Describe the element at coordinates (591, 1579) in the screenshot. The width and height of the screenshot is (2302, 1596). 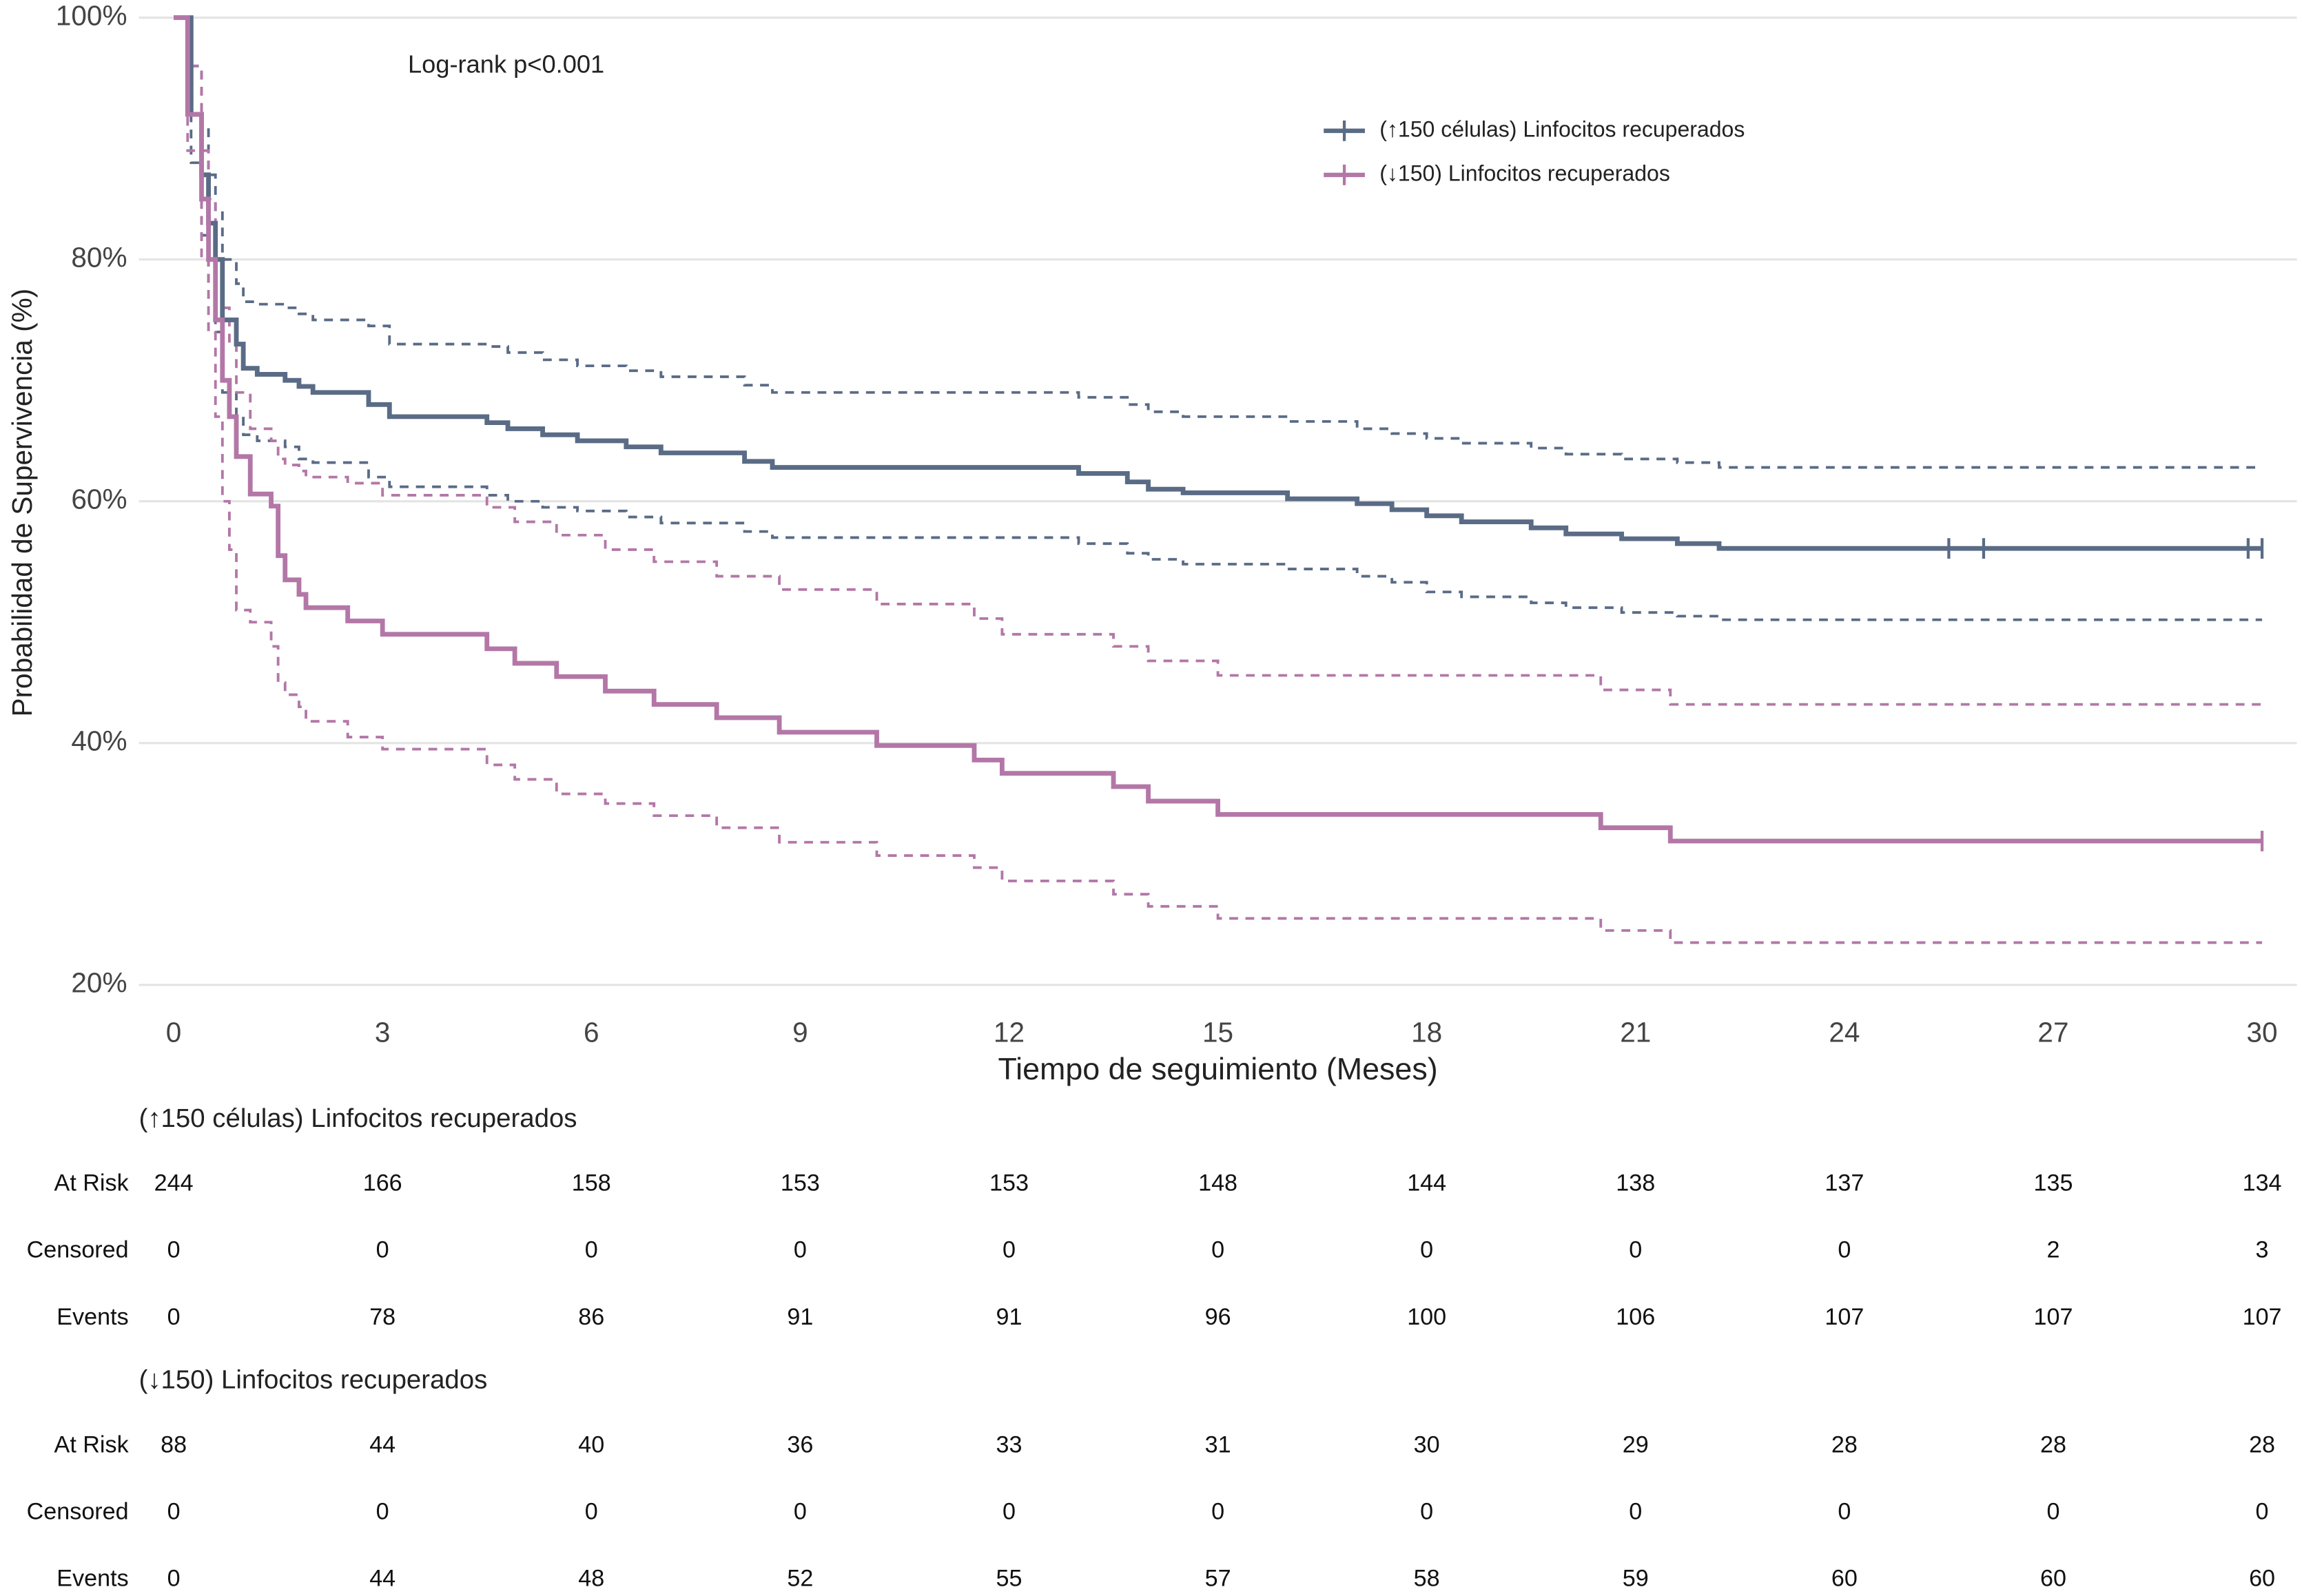
I see `risk-value: 48` at that location.